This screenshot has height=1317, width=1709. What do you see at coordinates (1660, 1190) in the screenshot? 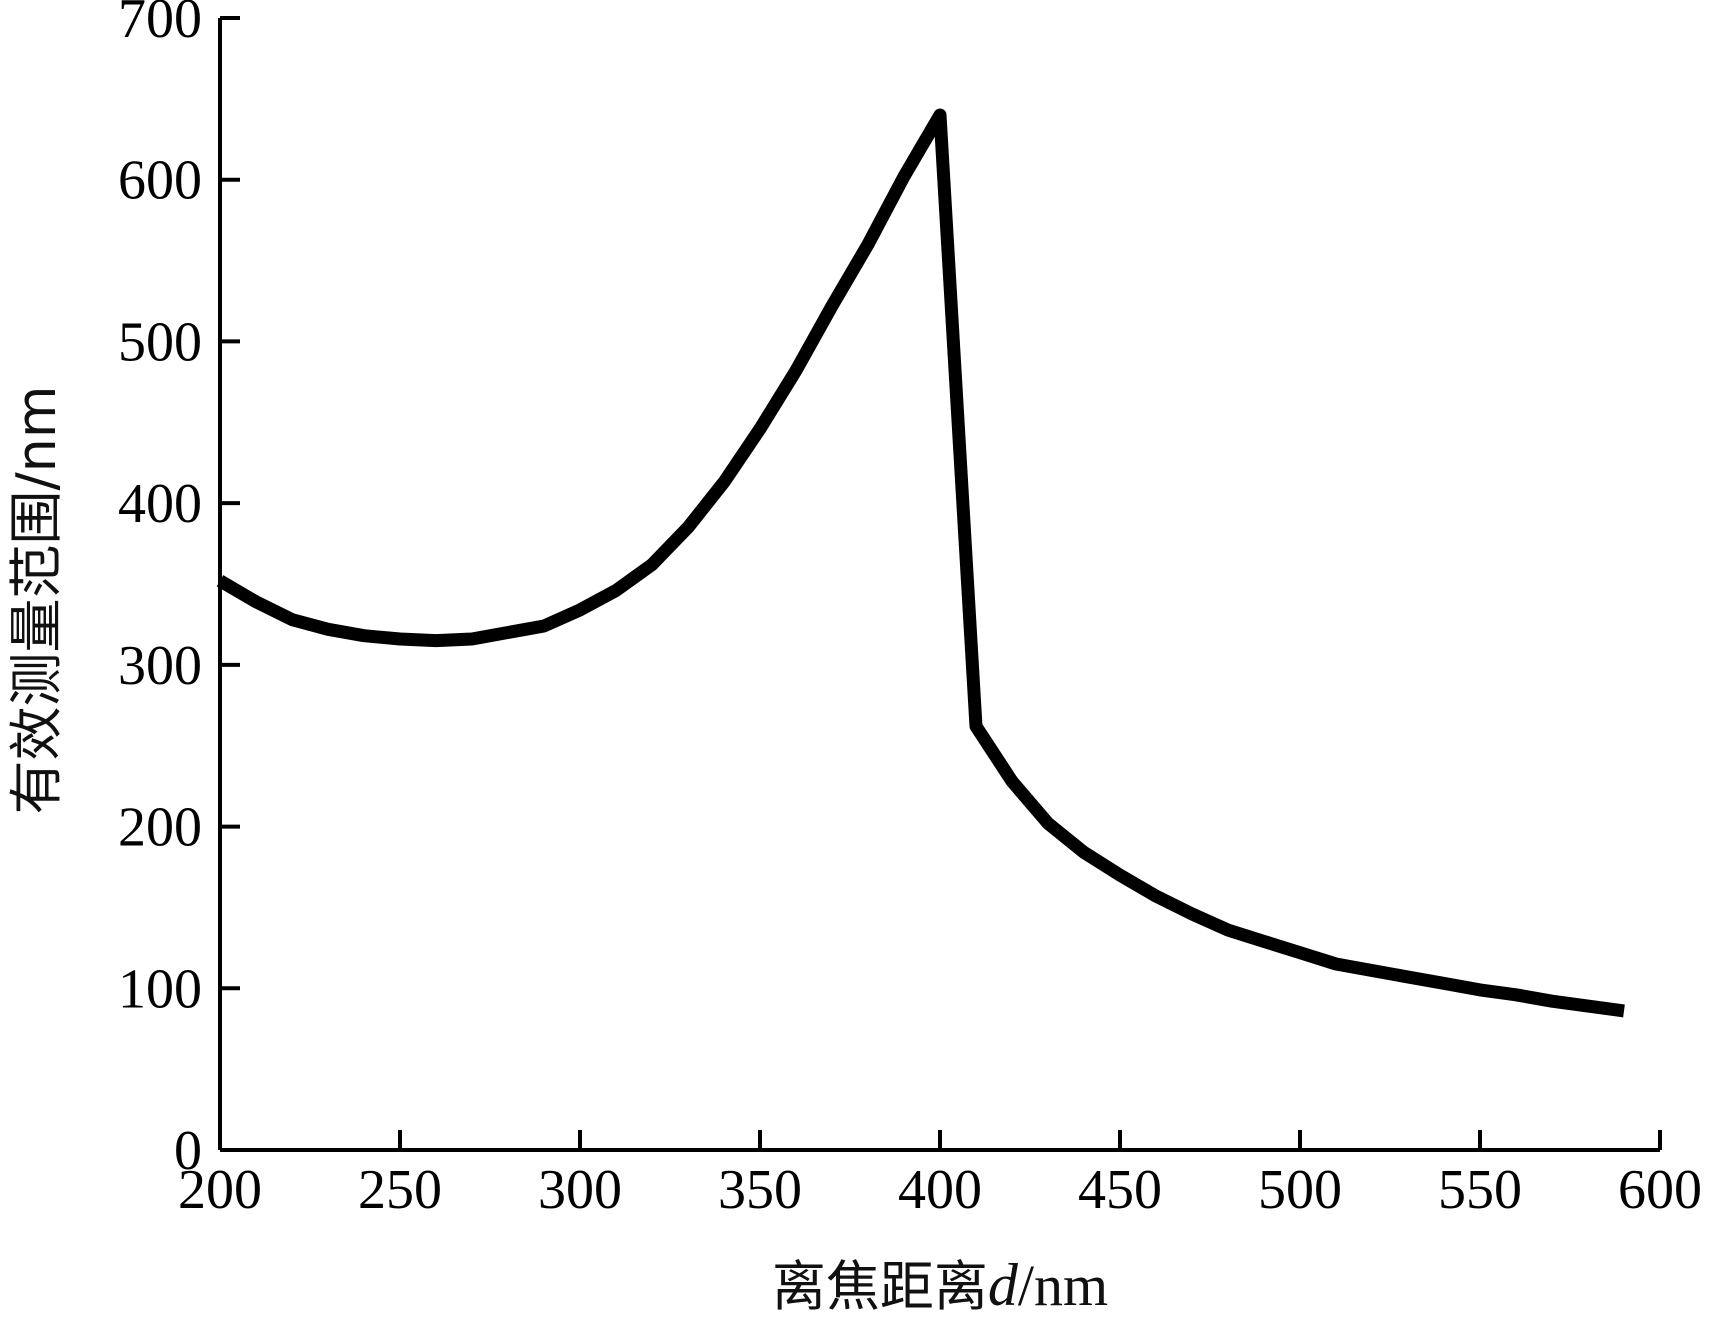
I see `x-tick-label: 600` at bounding box center [1660, 1190].